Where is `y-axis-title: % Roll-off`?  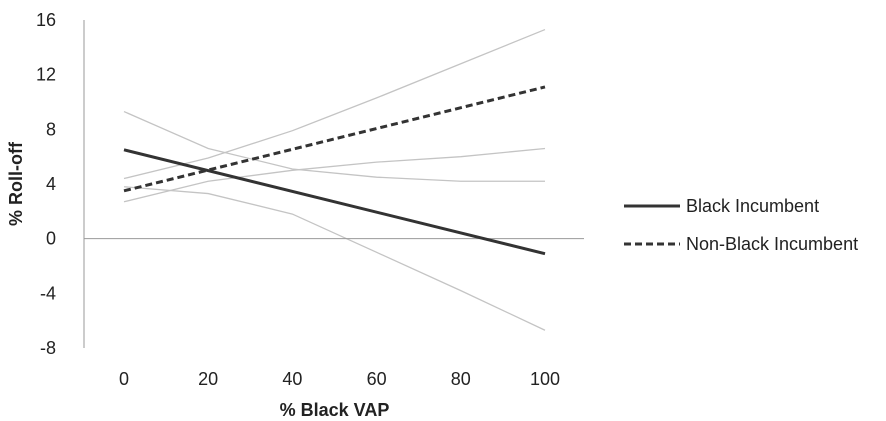 y-axis-title: % Roll-off is located at coordinates (16, 183).